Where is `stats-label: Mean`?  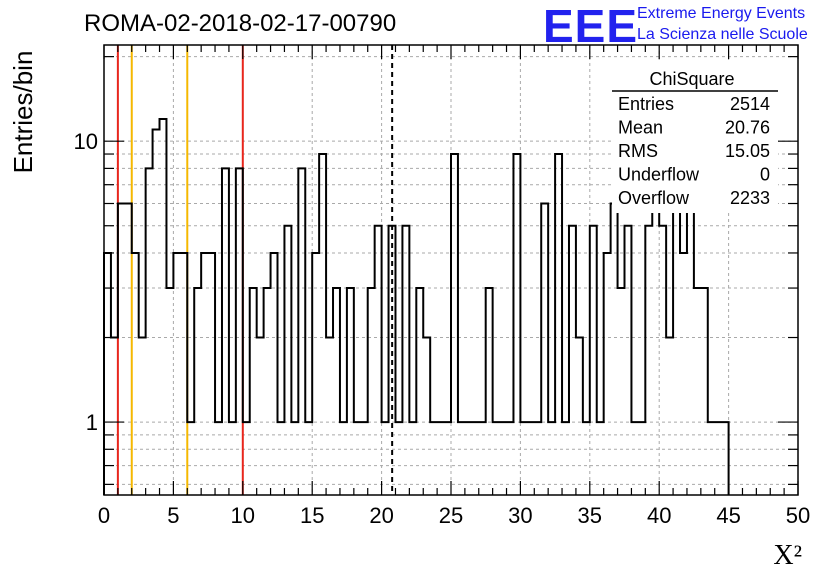
stats-label: Mean is located at coordinates (640, 128).